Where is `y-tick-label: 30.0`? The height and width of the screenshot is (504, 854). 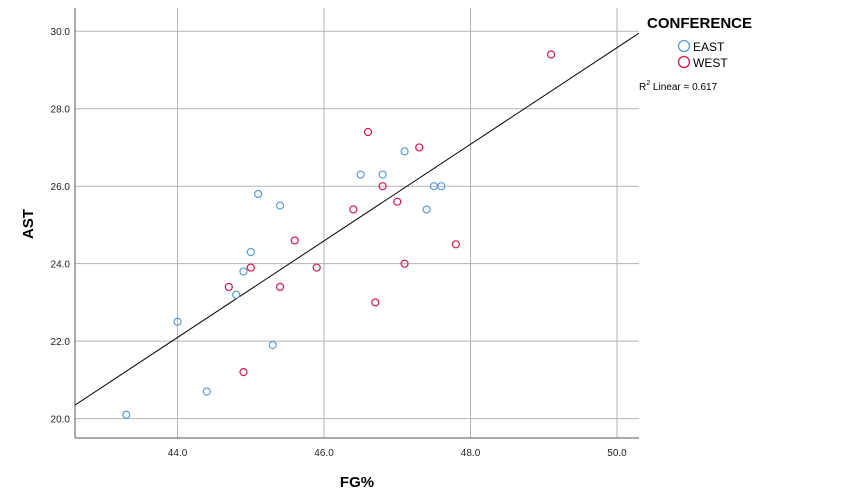
y-tick-label: 30.0 is located at coordinates (61, 32).